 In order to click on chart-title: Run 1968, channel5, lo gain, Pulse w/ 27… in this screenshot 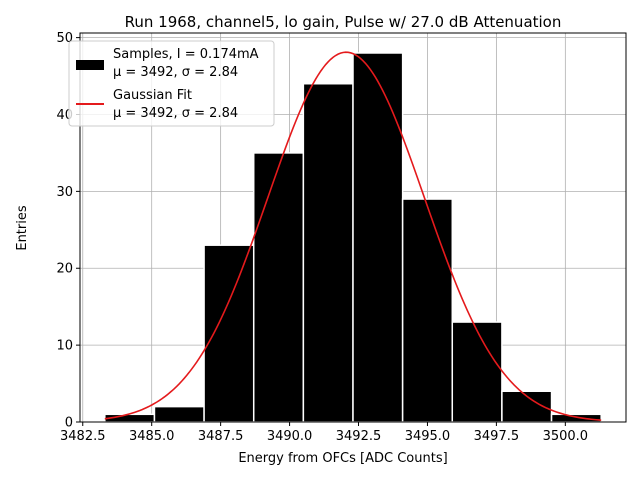, I will do `click(343, 22)`.